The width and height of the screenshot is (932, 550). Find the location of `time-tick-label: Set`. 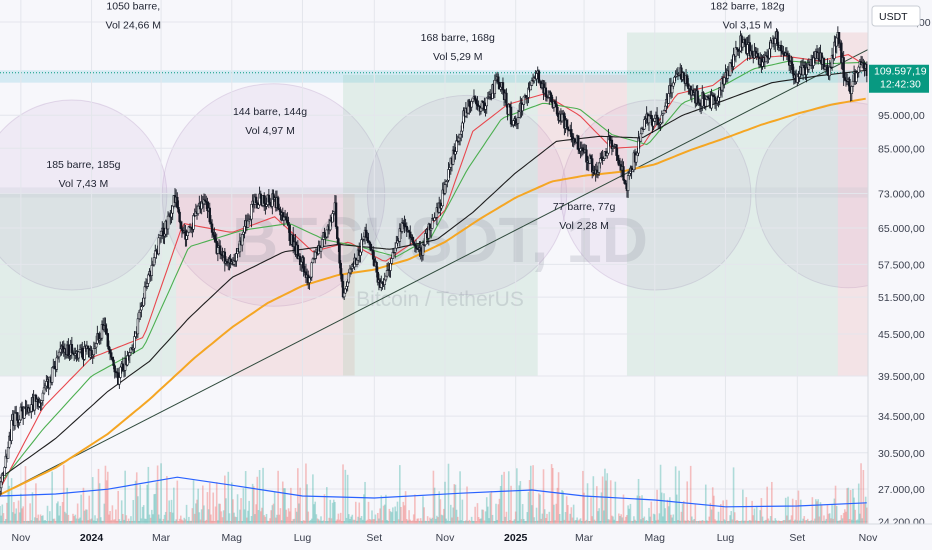

time-tick-label: Set is located at coordinates (797, 538).